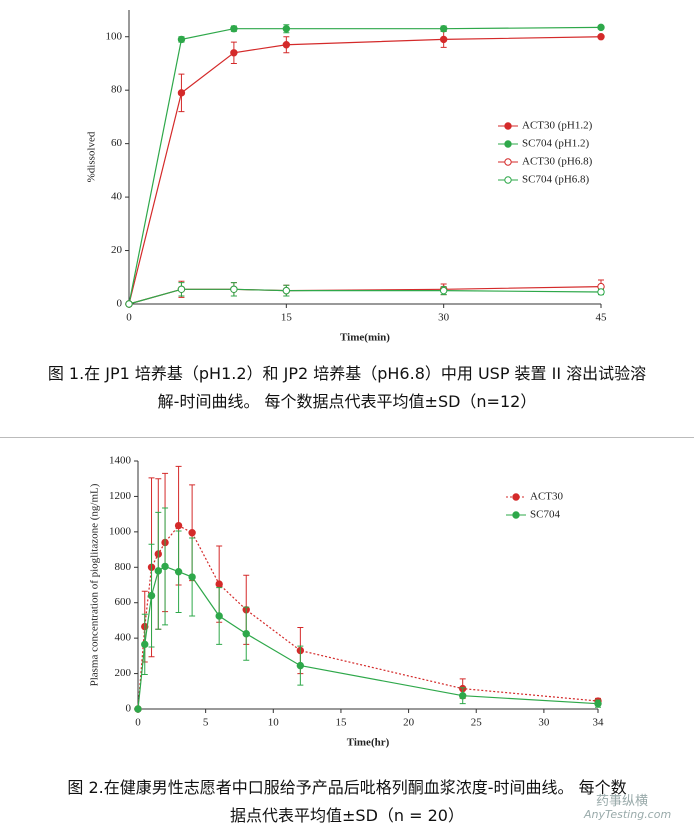 The height and width of the screenshot is (831, 694). Describe the element at coordinates (117, 250) in the screenshot. I see `y-tick-label: 20` at that location.